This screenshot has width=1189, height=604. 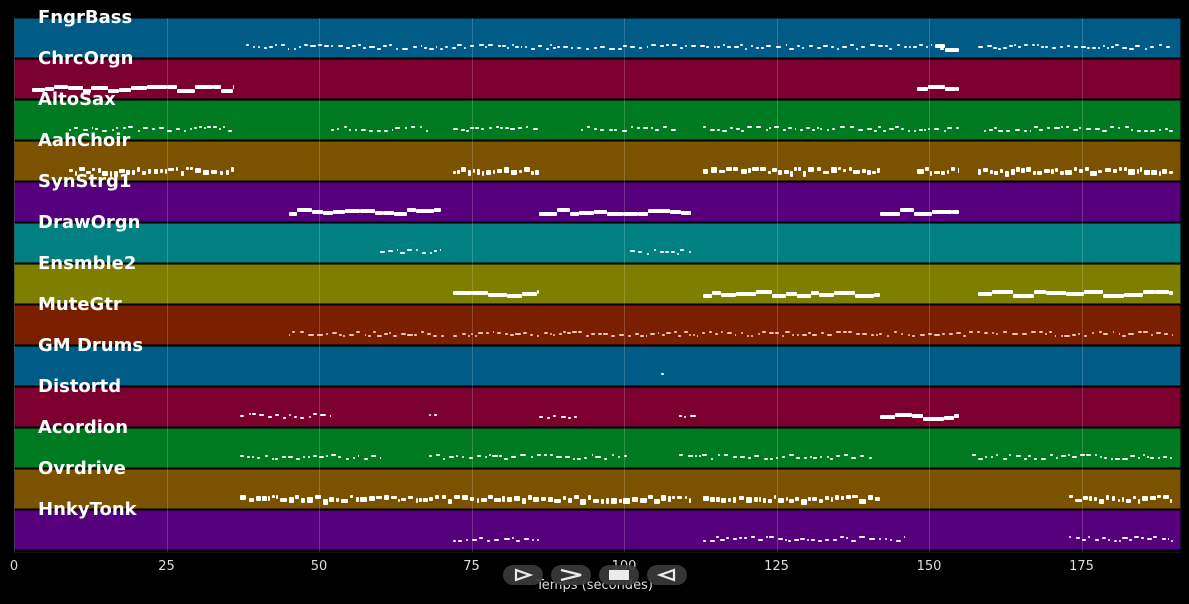 What do you see at coordinates (667, 575) in the screenshot?
I see `play-backward-control` at bounding box center [667, 575].